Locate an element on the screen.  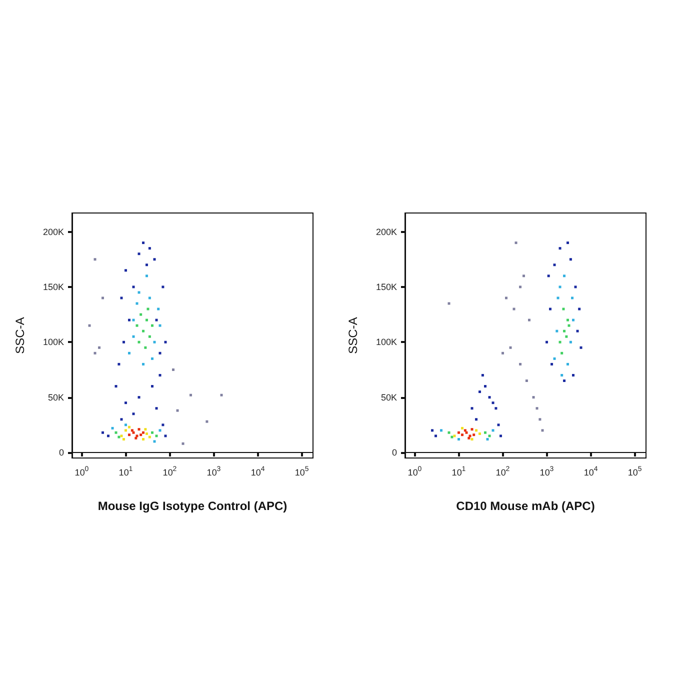
x-axis-title: Mouse IgG Isotype Control (APC) is located at coordinates (193, 506).